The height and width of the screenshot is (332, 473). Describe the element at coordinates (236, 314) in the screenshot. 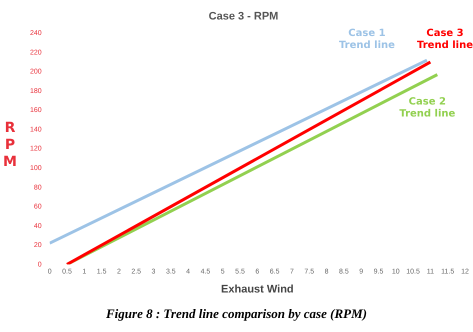

I see `caption: Figure 8 : Trend line comparison by case (RPM)` at that location.